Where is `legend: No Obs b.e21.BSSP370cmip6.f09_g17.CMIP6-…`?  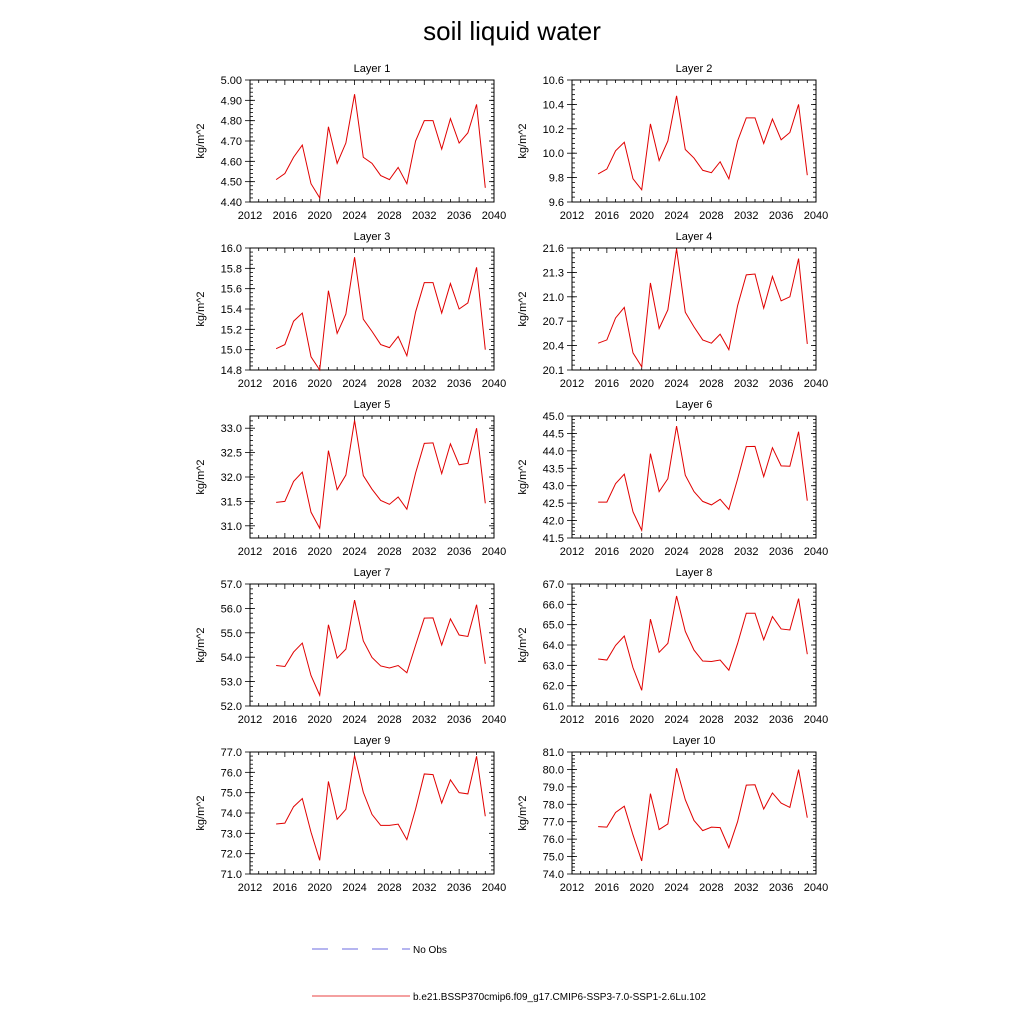 legend: No Obs b.e21.BSSP370cmip6.f09_g17.CMIP6-… is located at coordinates (509, 974).